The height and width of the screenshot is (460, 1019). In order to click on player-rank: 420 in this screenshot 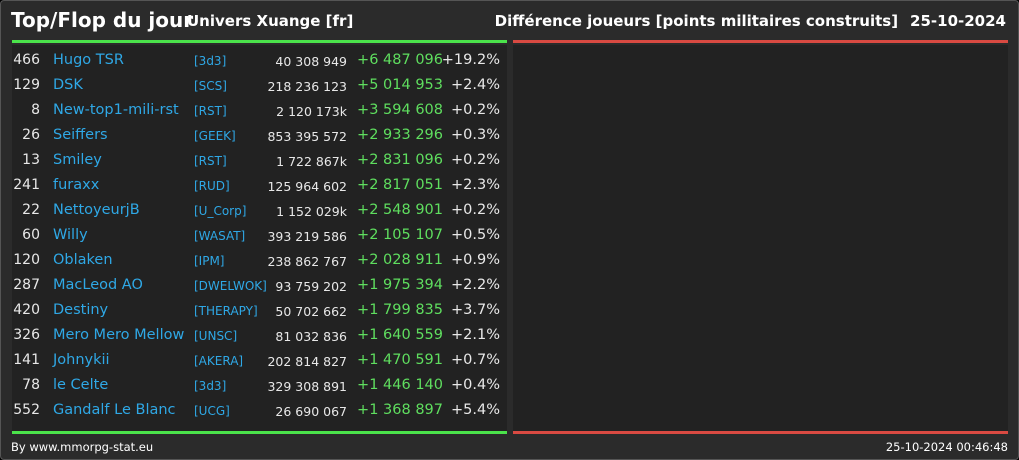, I will do `click(26, 310)`.